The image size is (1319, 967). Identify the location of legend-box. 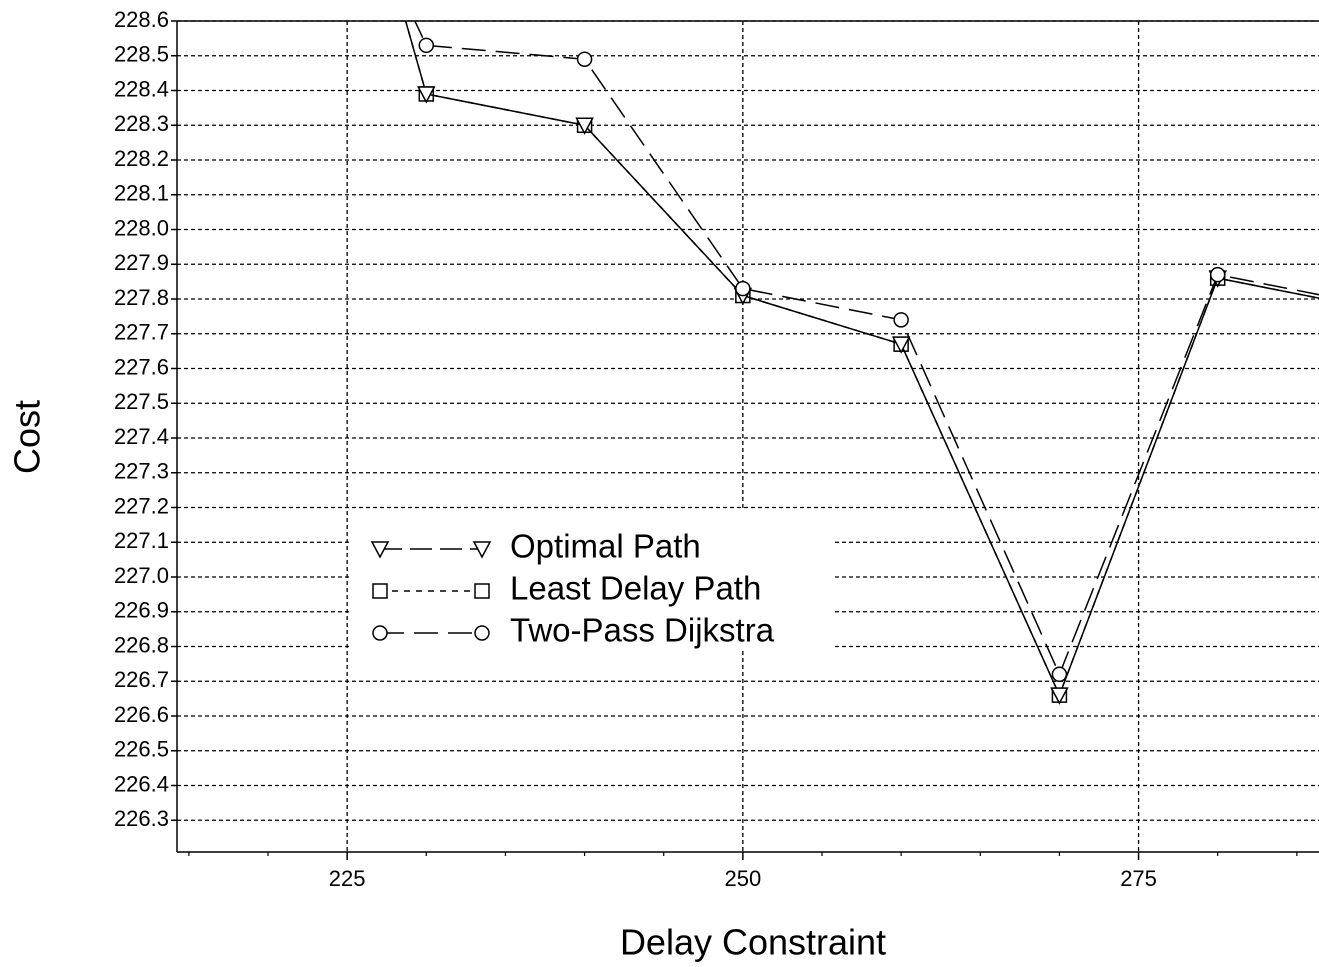
(592, 580).